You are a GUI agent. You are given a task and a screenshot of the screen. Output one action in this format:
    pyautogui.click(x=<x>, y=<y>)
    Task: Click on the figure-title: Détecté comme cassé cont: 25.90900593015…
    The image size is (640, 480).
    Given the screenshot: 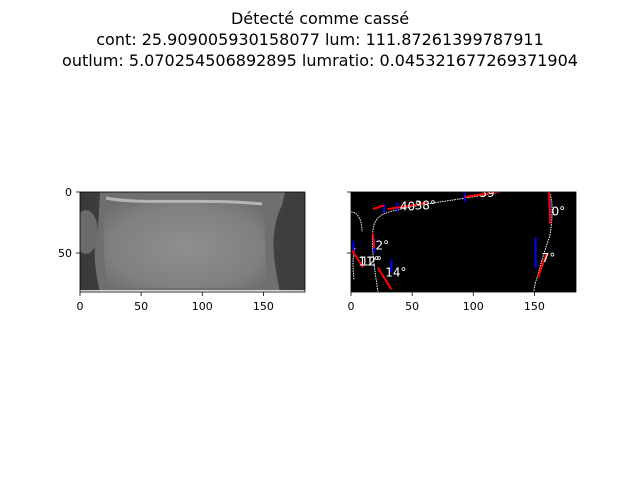 What is the action you would take?
    pyautogui.click(x=320, y=39)
    